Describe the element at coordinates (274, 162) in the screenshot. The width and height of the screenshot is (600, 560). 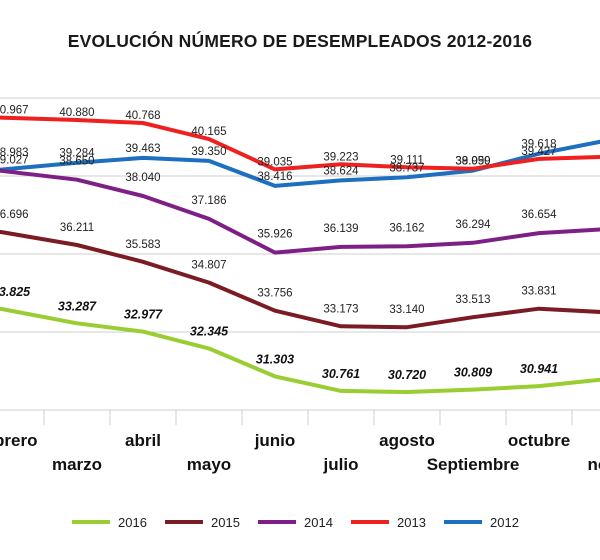
I see `data-label-2013: 39.035` at that location.